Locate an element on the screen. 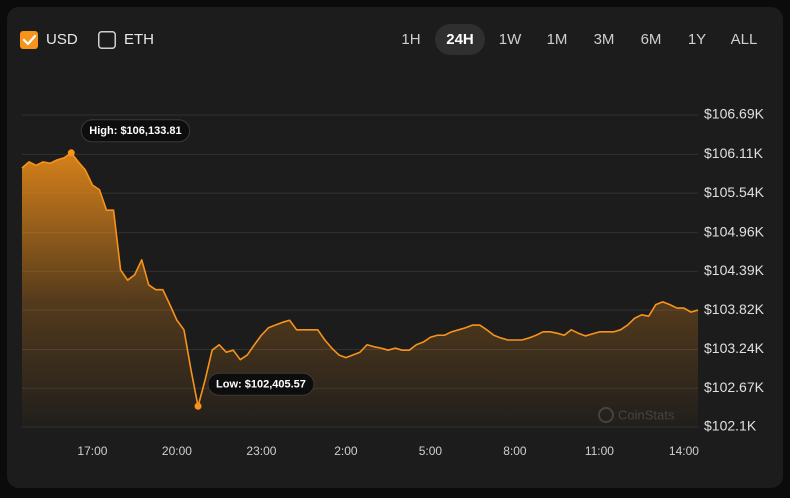 Image resolution: width=790 pixels, height=498 pixels. range-button: 3M is located at coordinates (604, 39).